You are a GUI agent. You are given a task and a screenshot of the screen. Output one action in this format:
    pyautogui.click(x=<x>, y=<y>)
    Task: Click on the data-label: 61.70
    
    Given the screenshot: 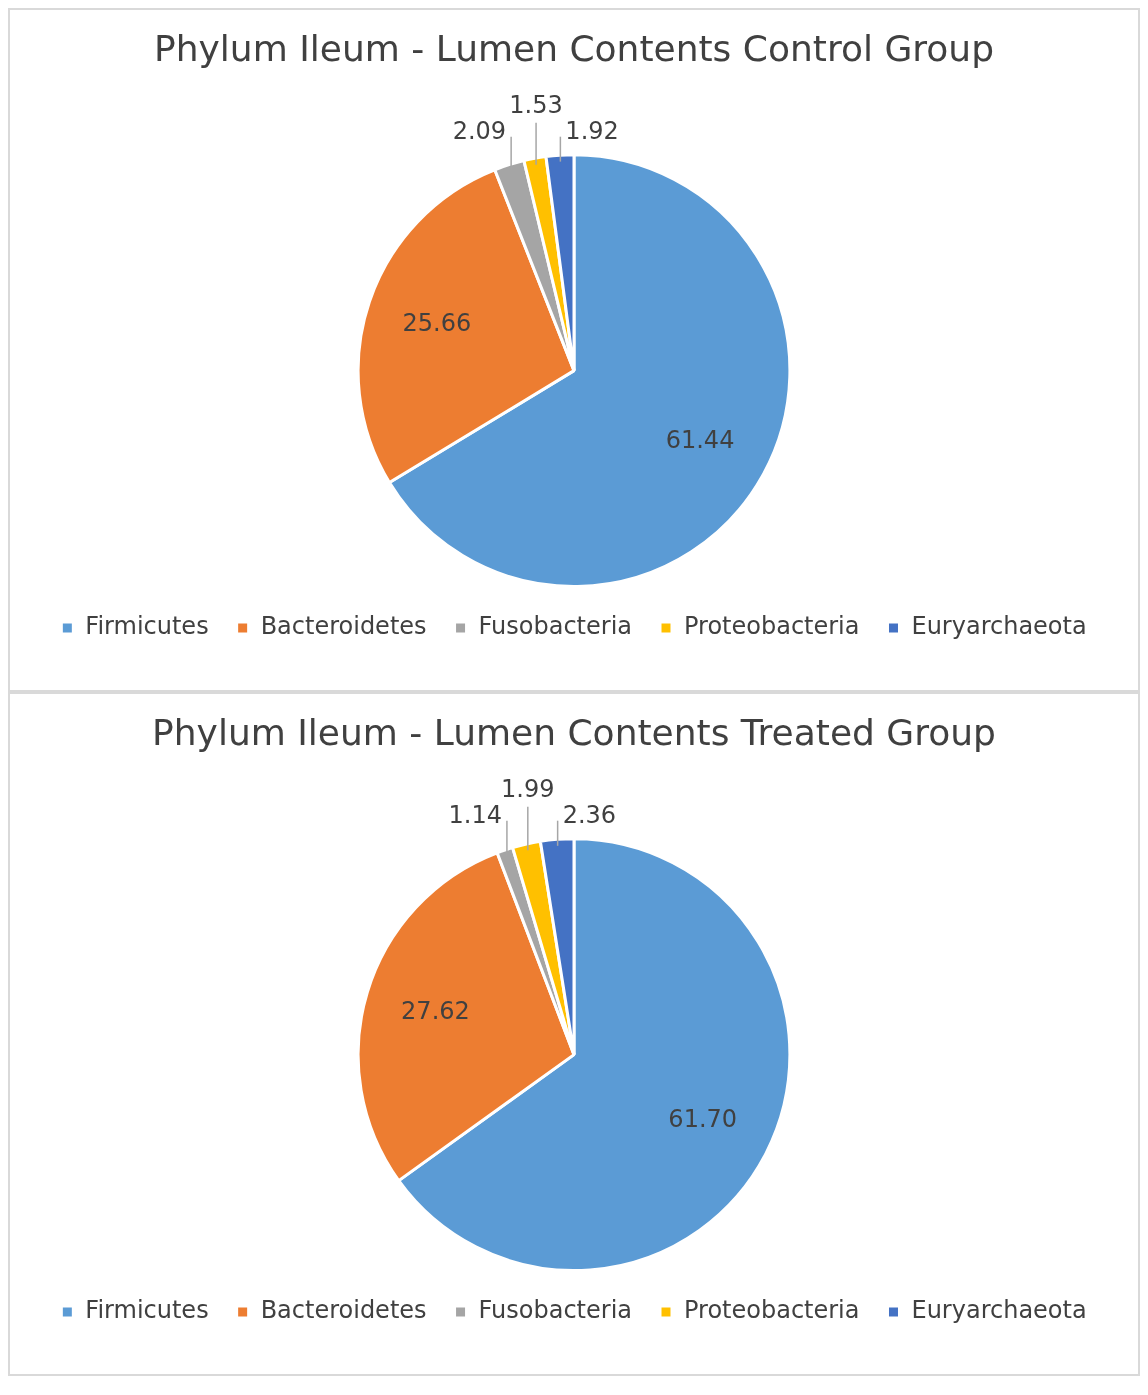 What is the action you would take?
    pyautogui.click(x=703, y=1118)
    